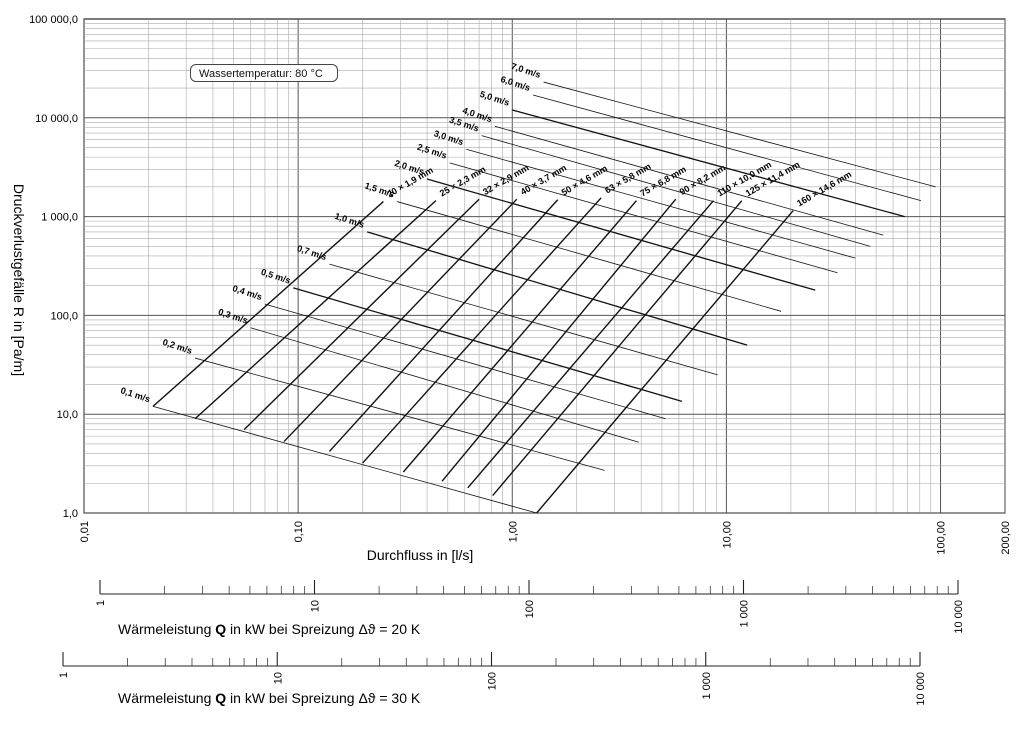 The height and width of the screenshot is (730, 1024). Describe the element at coordinates (59, 218) in the screenshot. I see `y-tick-label: 1 000,0` at that location.